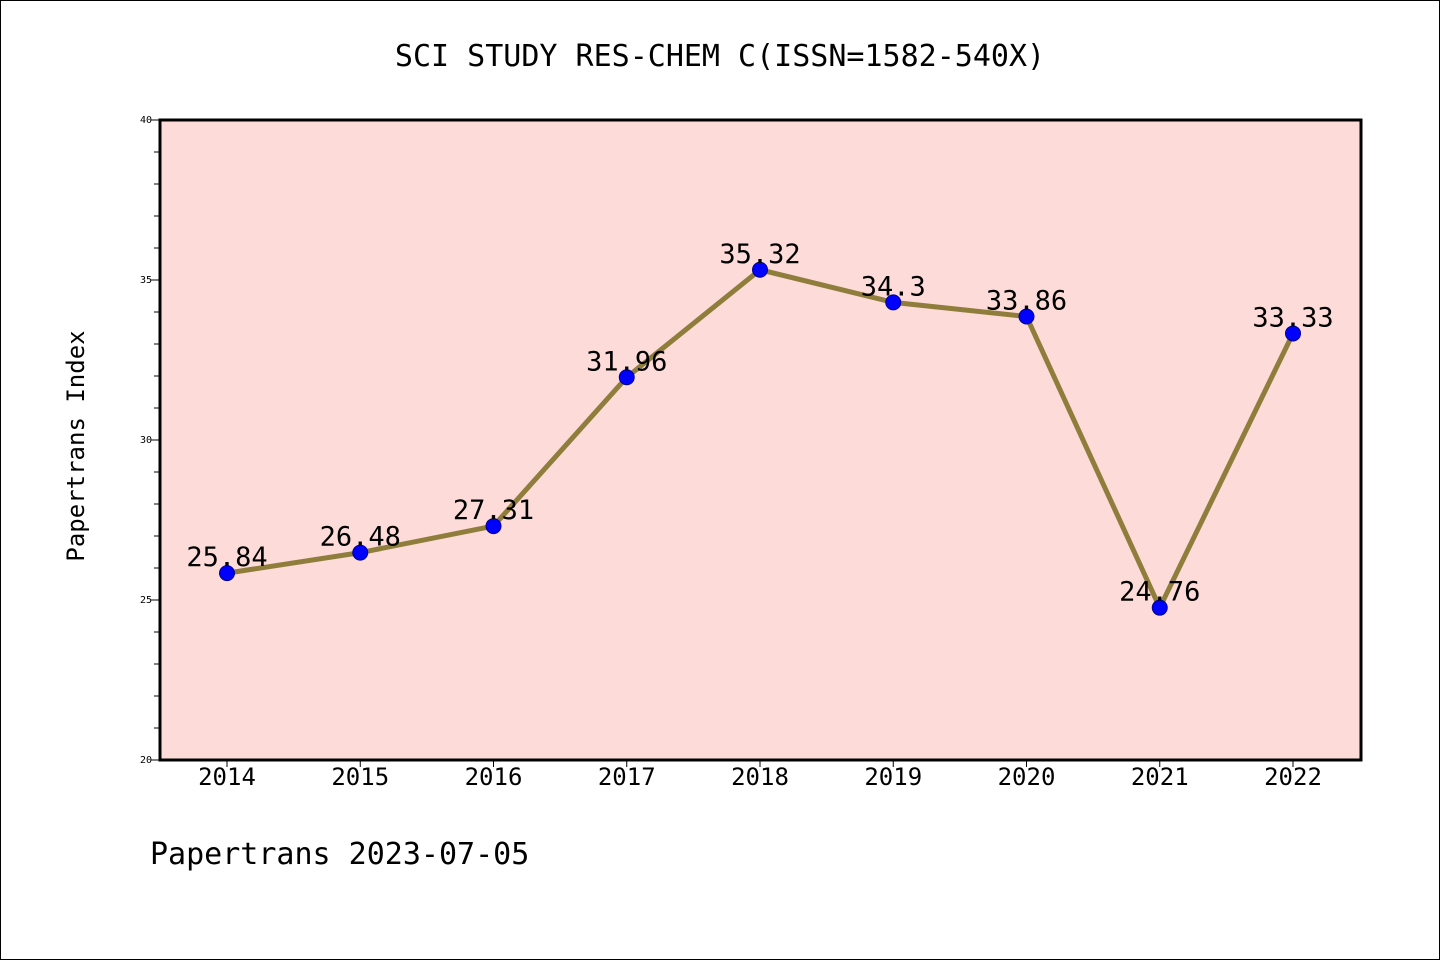  I want to click on x-tick-label: 2016, so click(494, 777).